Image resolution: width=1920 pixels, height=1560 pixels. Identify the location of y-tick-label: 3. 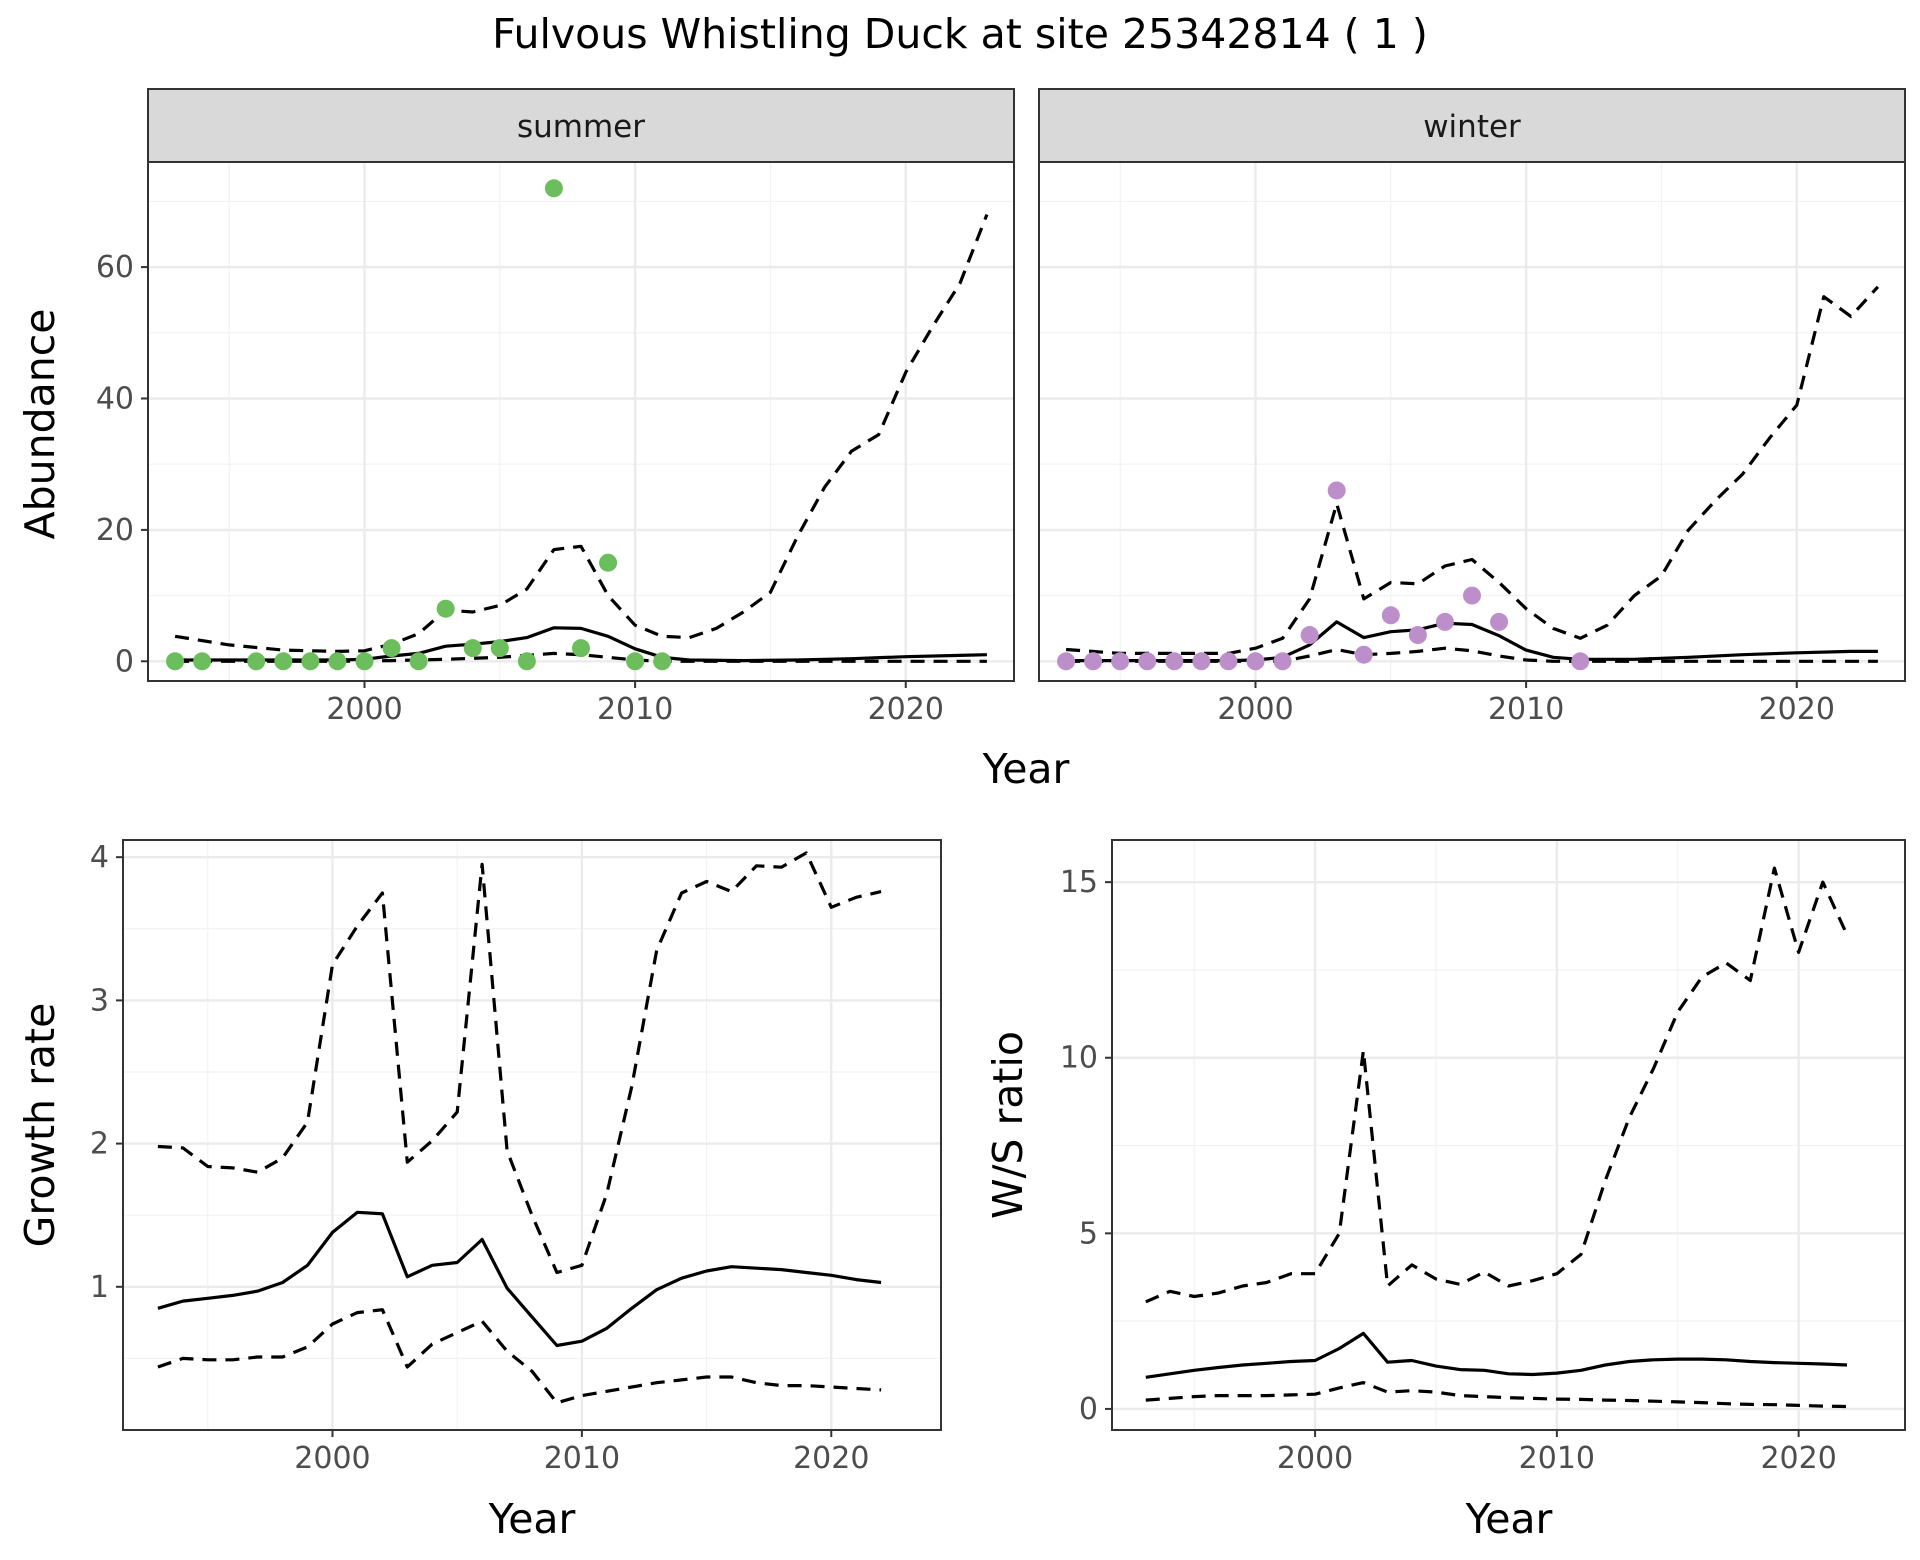
(99, 1000).